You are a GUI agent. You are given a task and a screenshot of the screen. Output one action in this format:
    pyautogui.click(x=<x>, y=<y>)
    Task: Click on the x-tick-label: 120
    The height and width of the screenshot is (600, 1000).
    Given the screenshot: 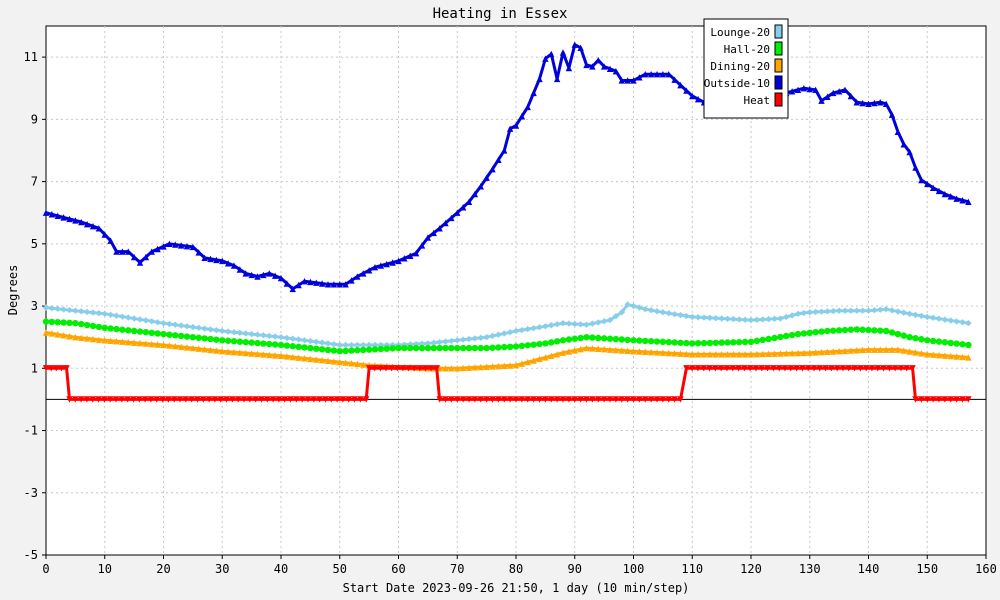 What is the action you would take?
    pyautogui.click(x=751, y=569)
    